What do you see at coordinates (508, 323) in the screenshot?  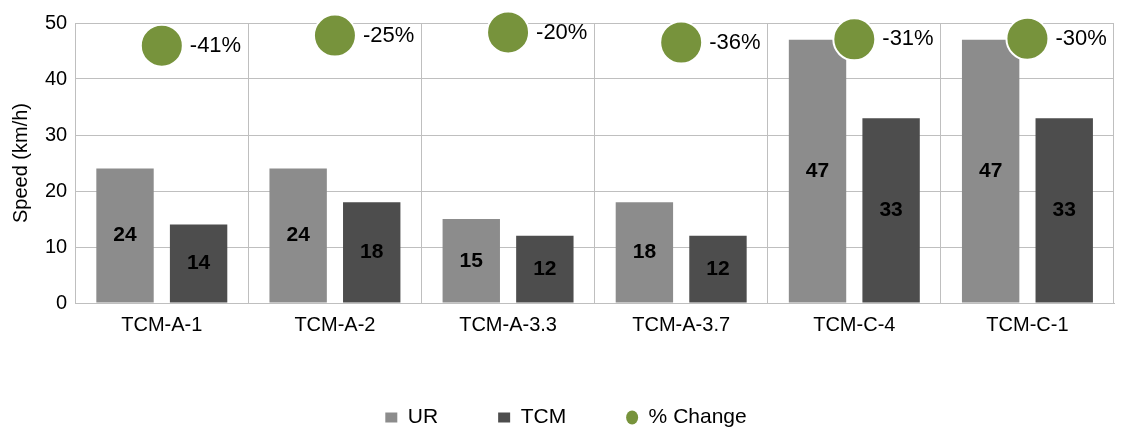 I see `x-tick-label: TCM-A-3.3` at bounding box center [508, 323].